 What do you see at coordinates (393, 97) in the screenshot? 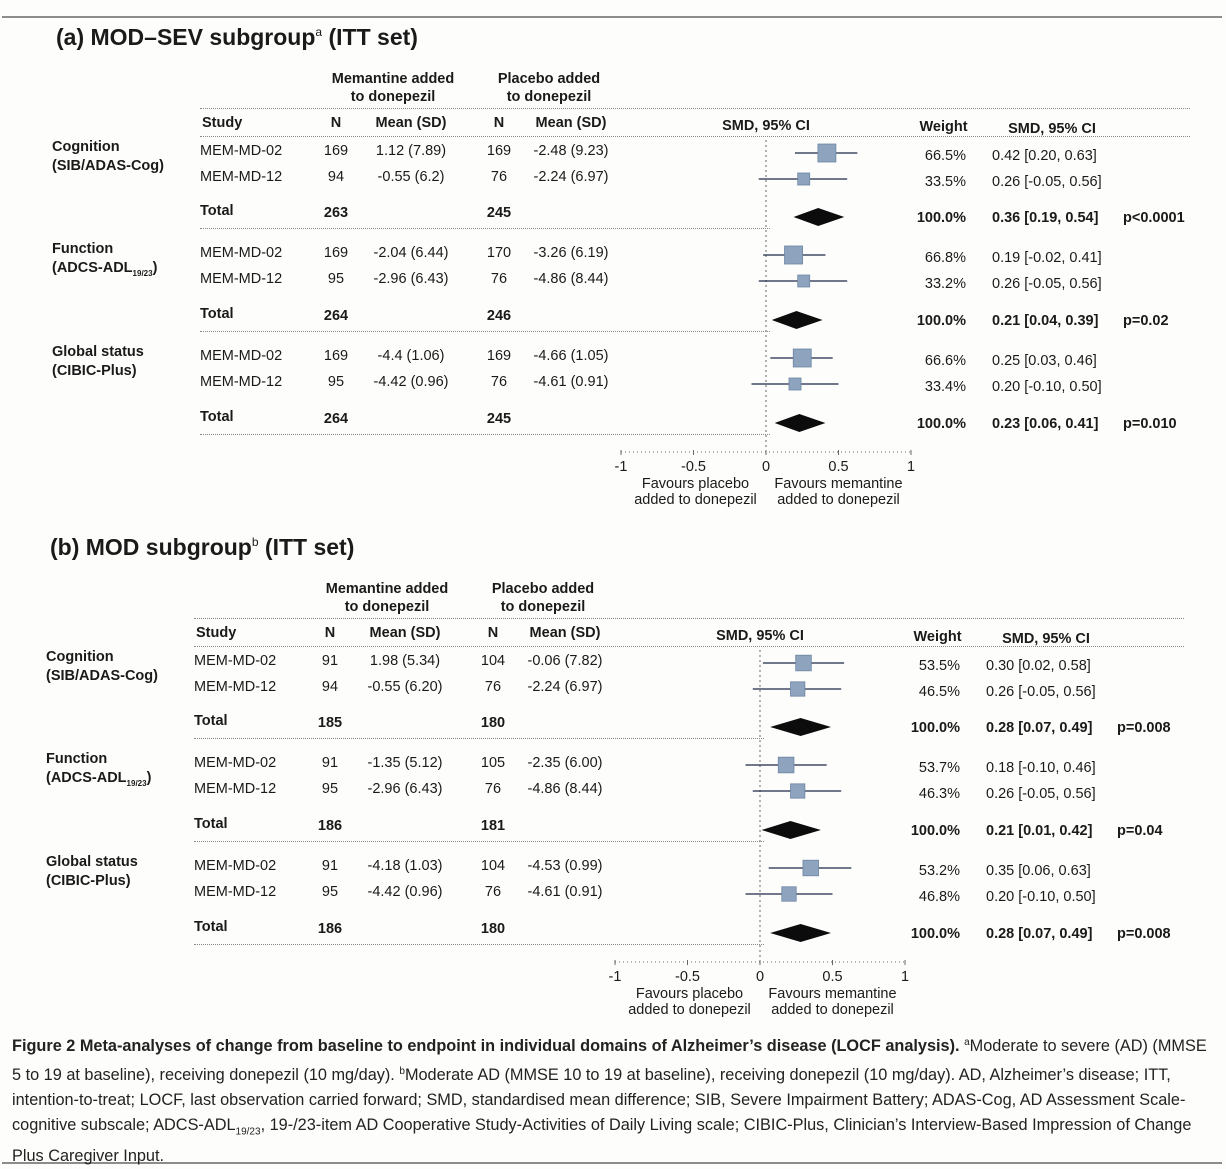
I see `memantine-header-line2: to donepezil` at bounding box center [393, 97].